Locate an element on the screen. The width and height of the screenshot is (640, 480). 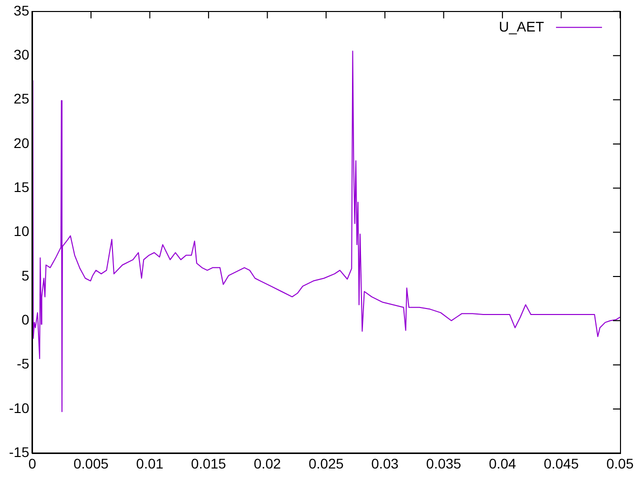
y-tick-label: 0 is located at coordinates (25, 320).